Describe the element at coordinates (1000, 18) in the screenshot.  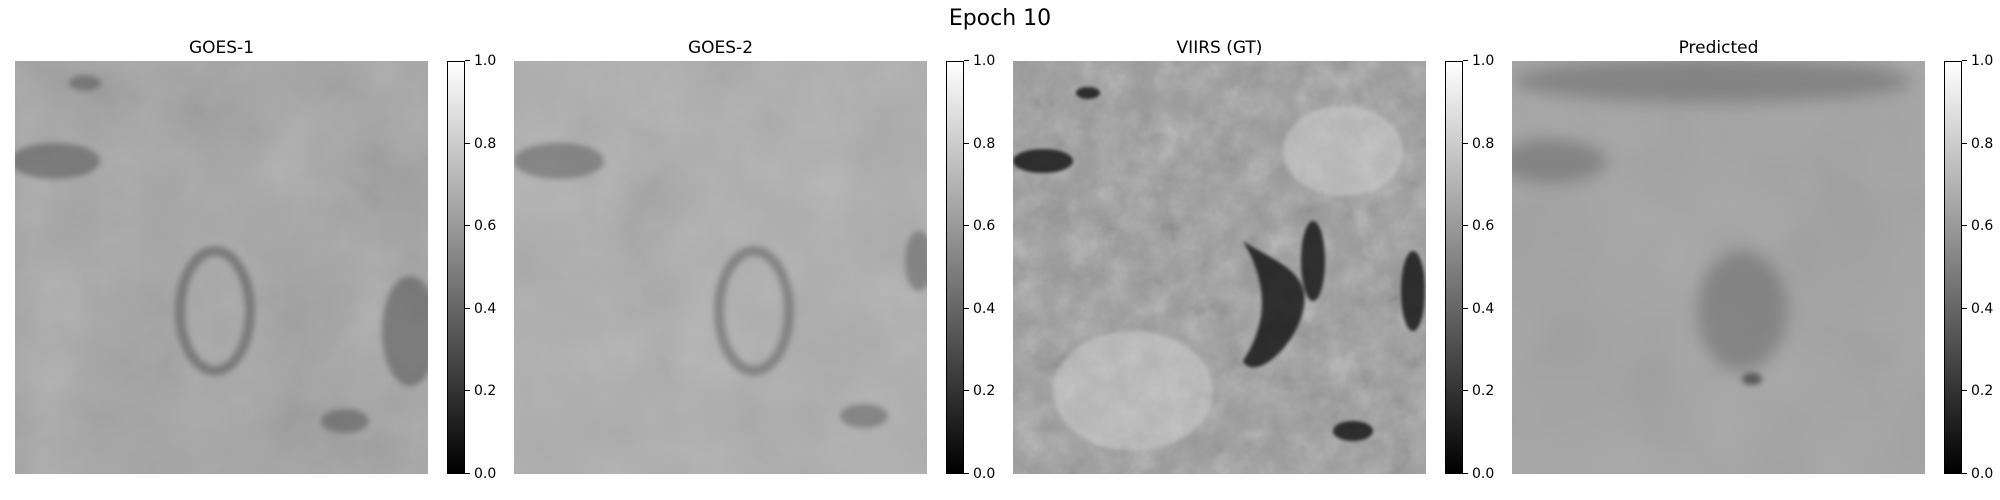
I see `figure-title: Epoch 10` at that location.